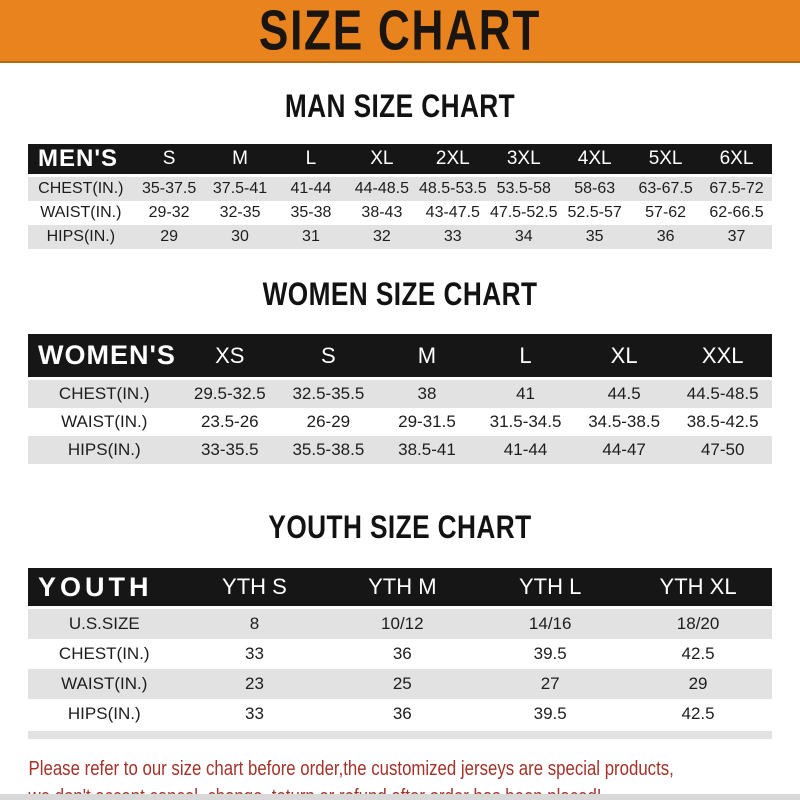 Image resolution: width=800 pixels, height=800 pixels. I want to click on size-value-cell: 14/16, so click(550, 623).